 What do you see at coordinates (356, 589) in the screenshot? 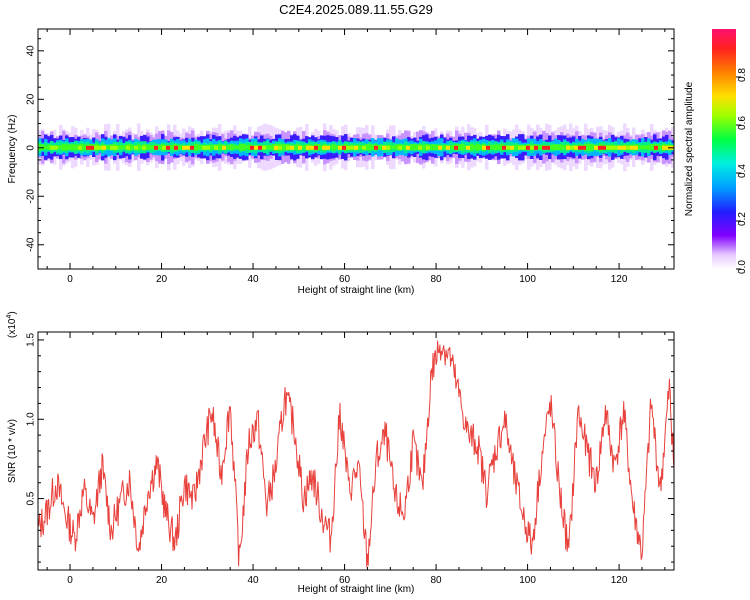
I see `snr-x-label: Height of straight line (km)` at bounding box center [356, 589].